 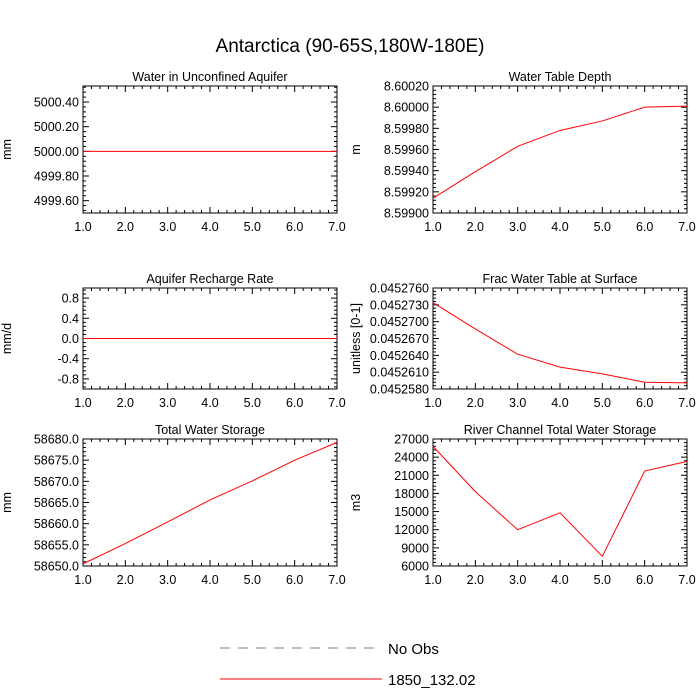 What do you see at coordinates (56, 524) in the screenshot?
I see `y-tick-label: 58660.0` at bounding box center [56, 524].